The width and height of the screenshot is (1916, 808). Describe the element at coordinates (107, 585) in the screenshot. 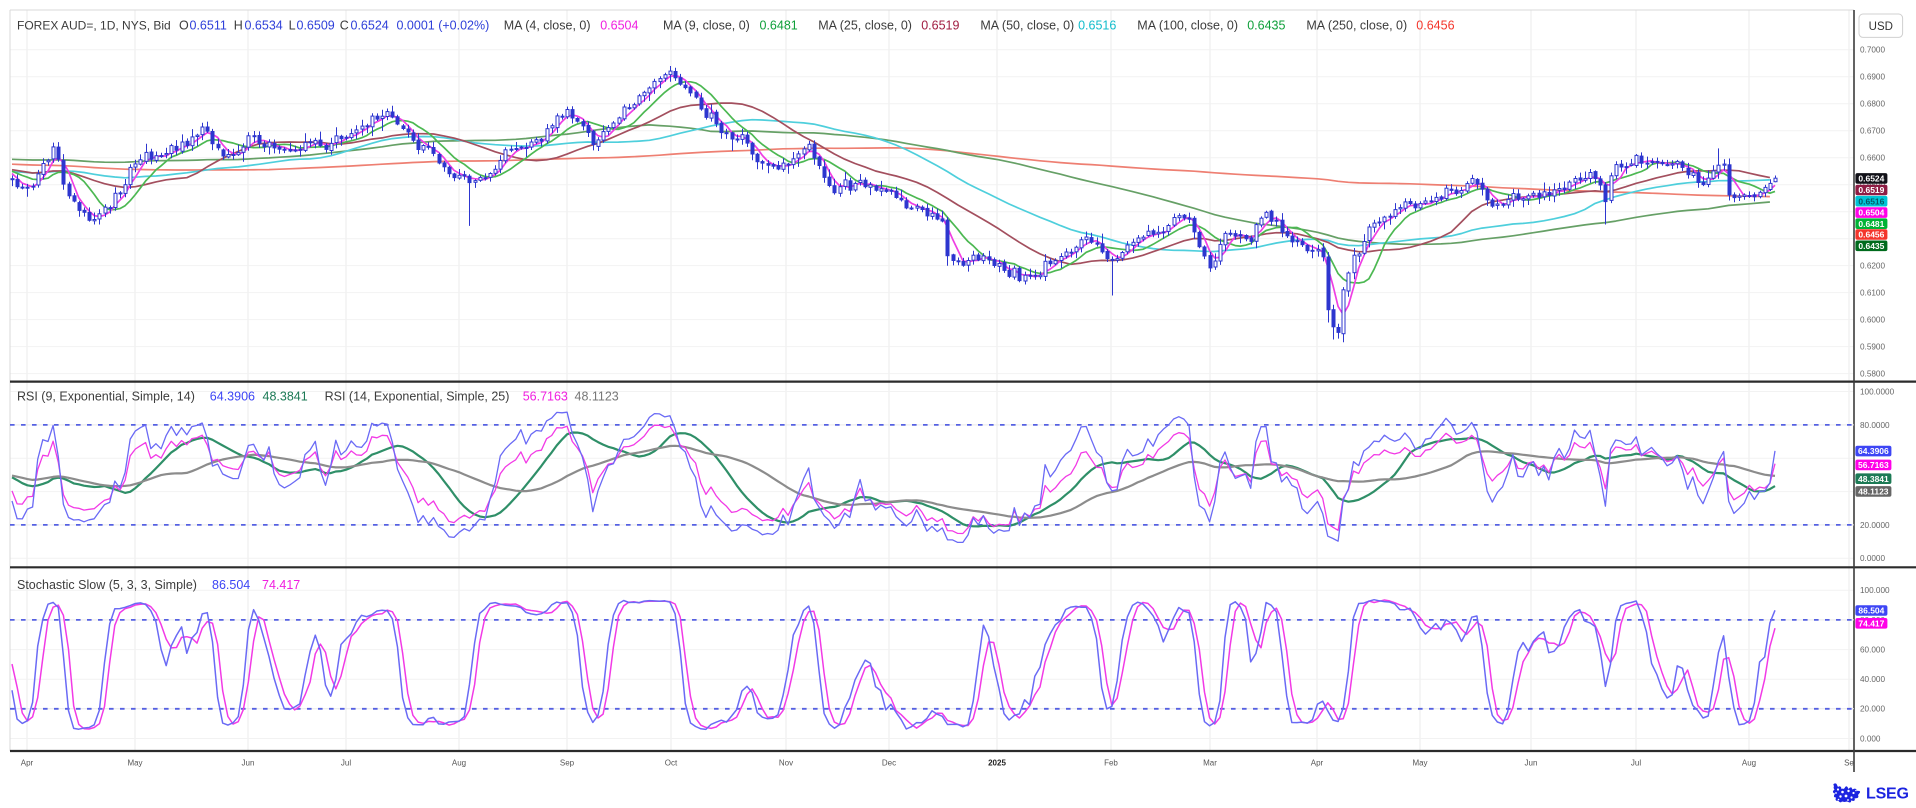

I see `svg-text:Stochastic Slow (5, 3, 3, Simp: Stochastic Slow (5, 3, 3, Simple)` at that location.